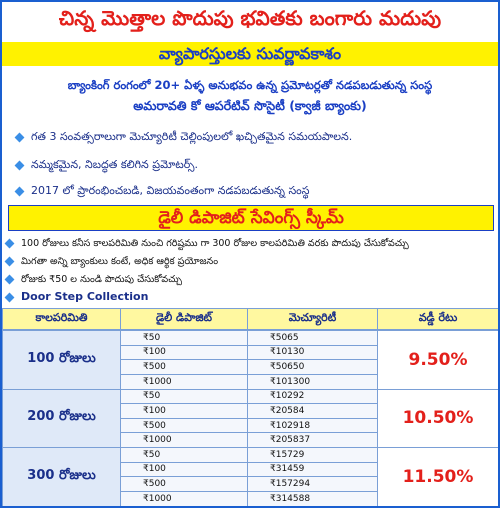 The image size is (500, 508). Describe the element at coordinates (107, 166) in the screenshot. I see `highlight: నమ్మకమైన, నిబద్ధత కలిగిన ప్రమోటర్స్.` at that location.